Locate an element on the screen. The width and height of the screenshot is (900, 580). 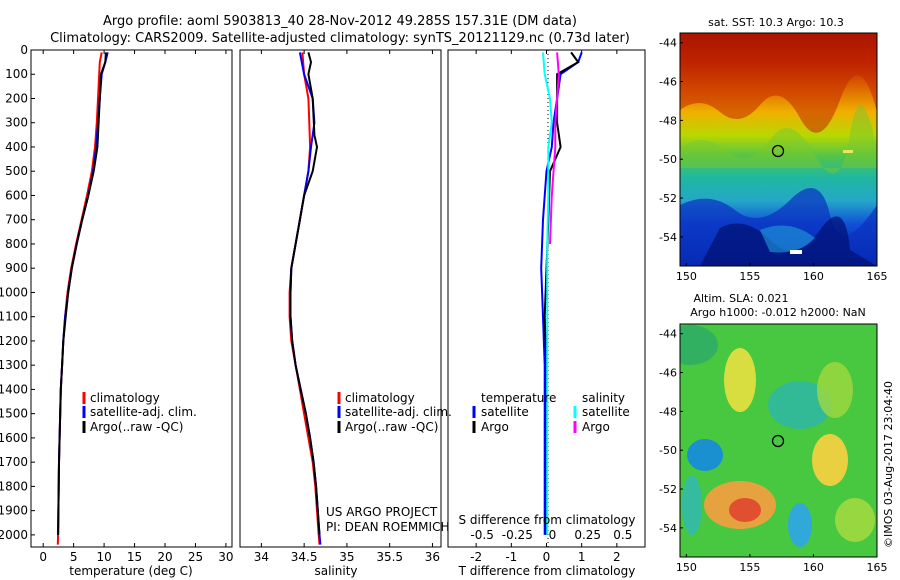
temperature-xlabel: temperature (deg C) is located at coordinates (130, 571).